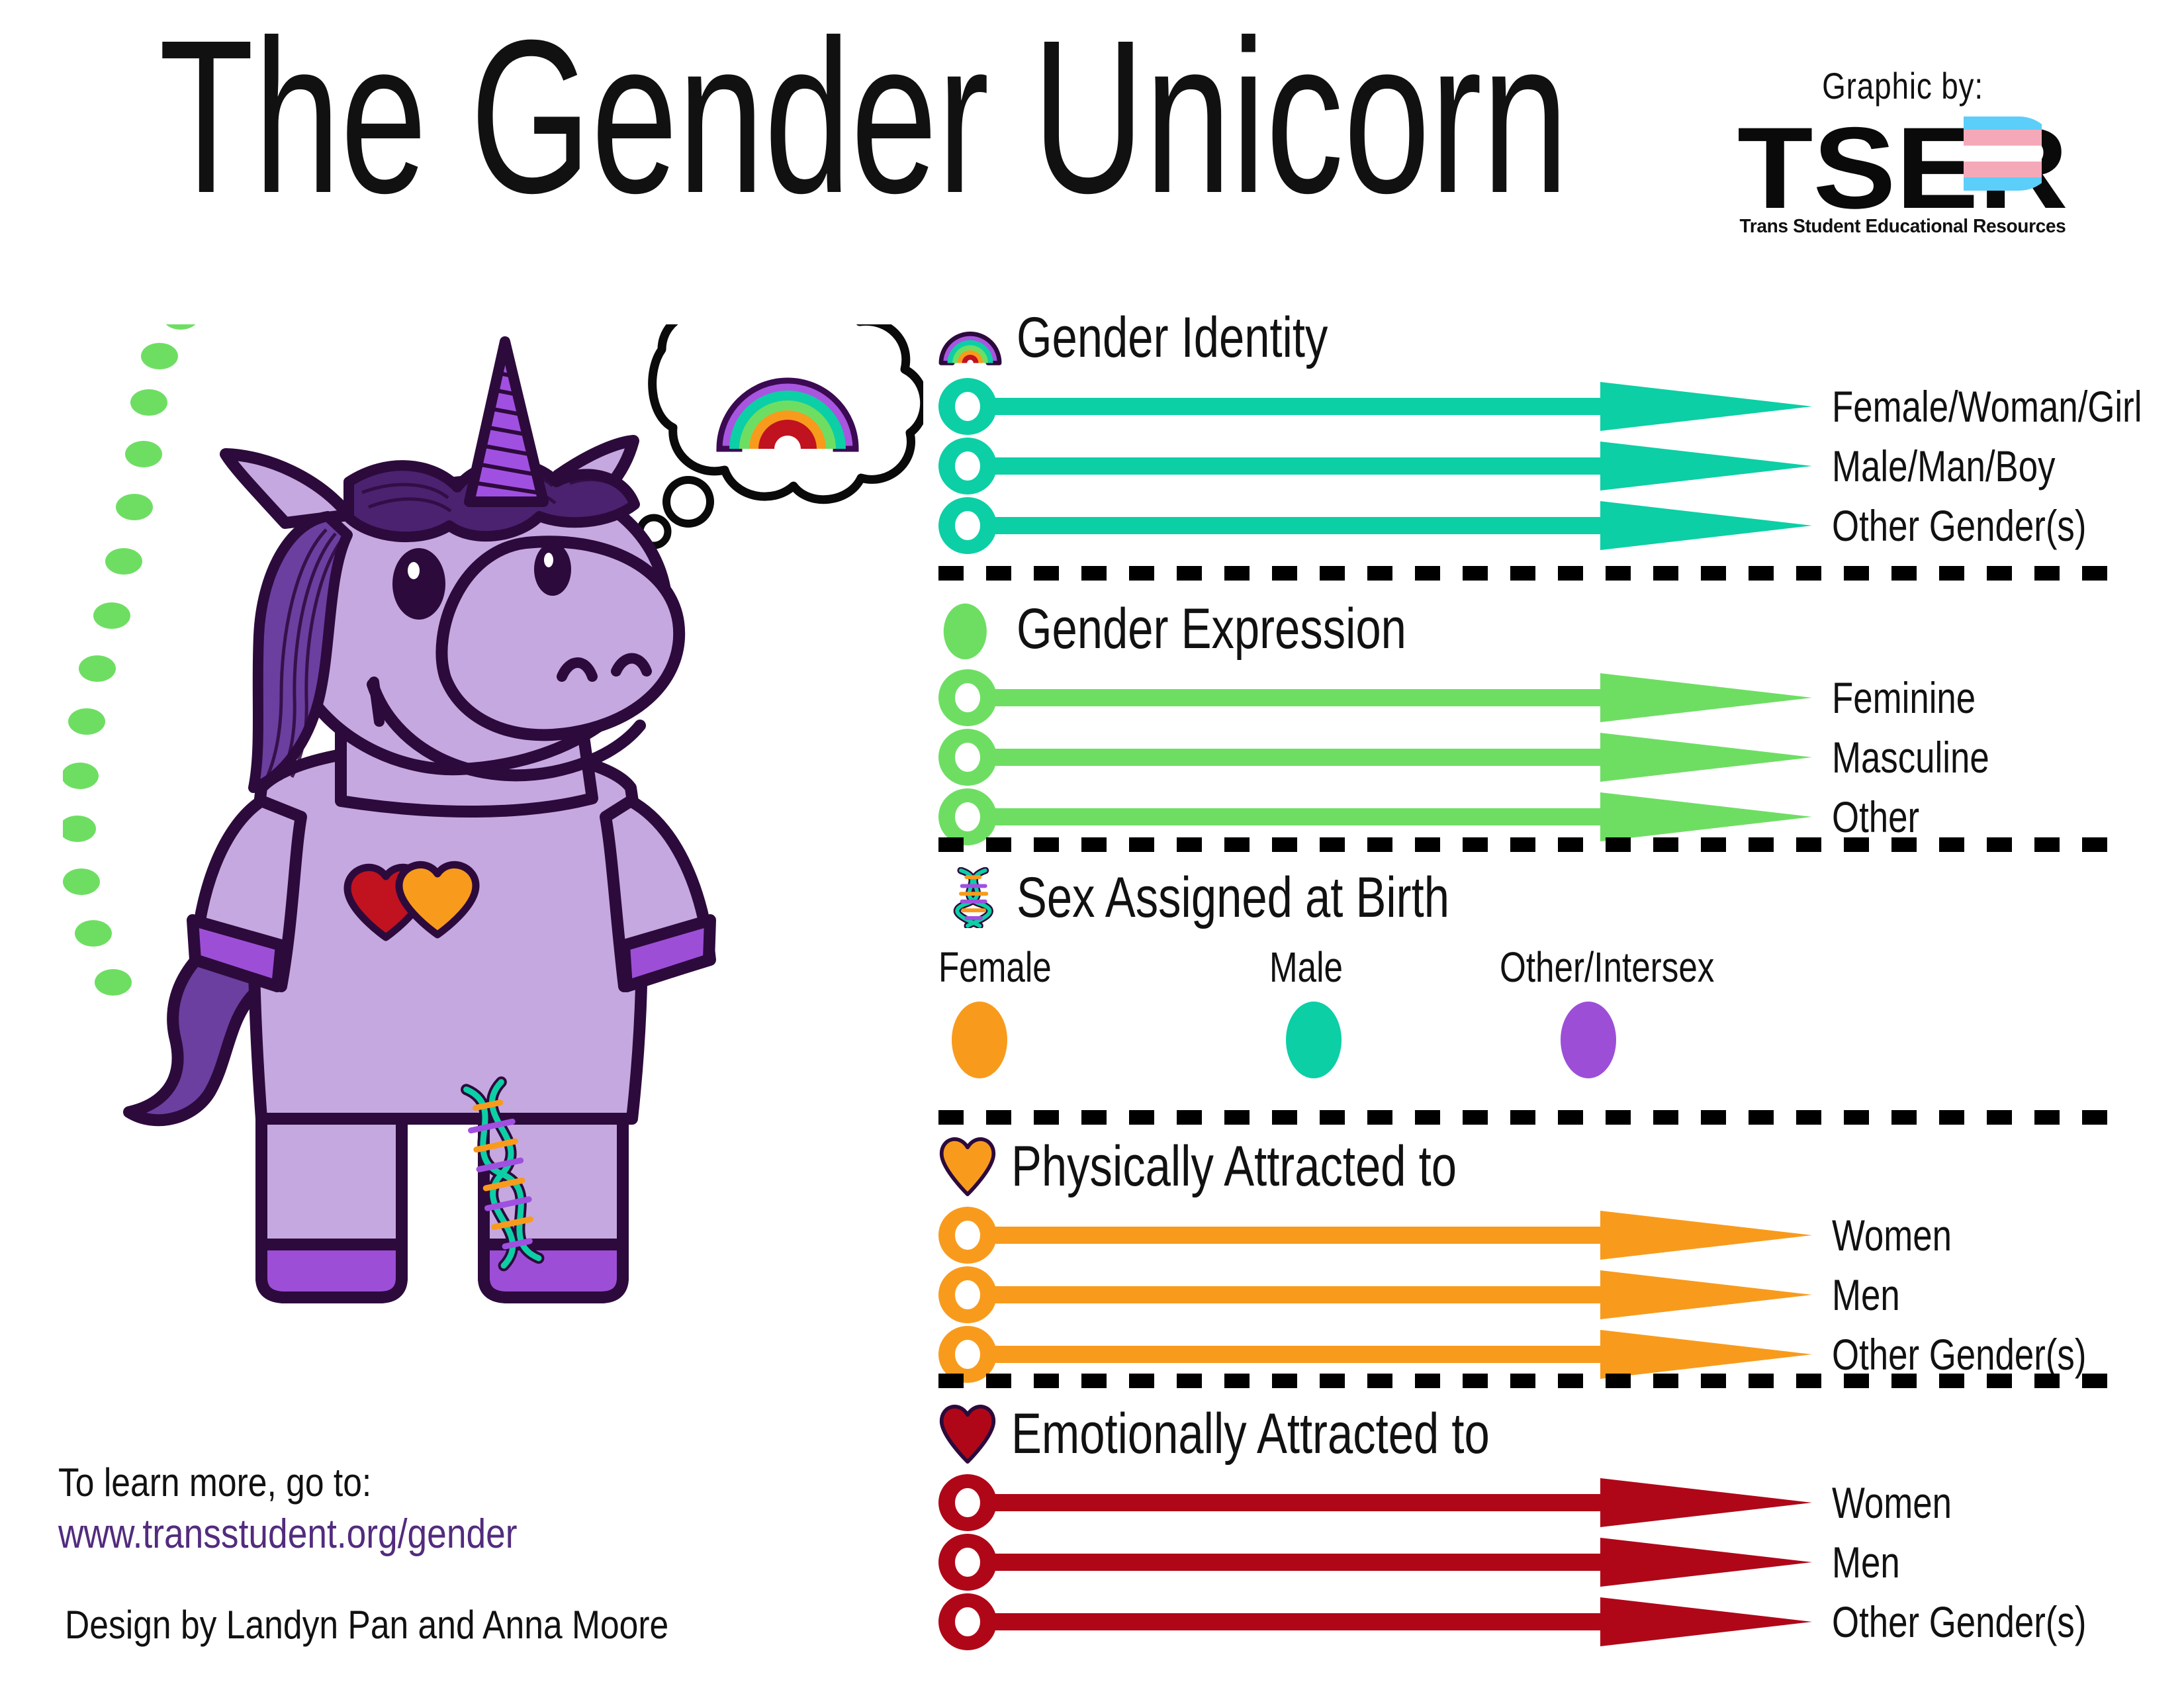 The width and height of the screenshot is (2184, 1688). I want to click on spectrum-row: Masculine, so click(1534, 757).